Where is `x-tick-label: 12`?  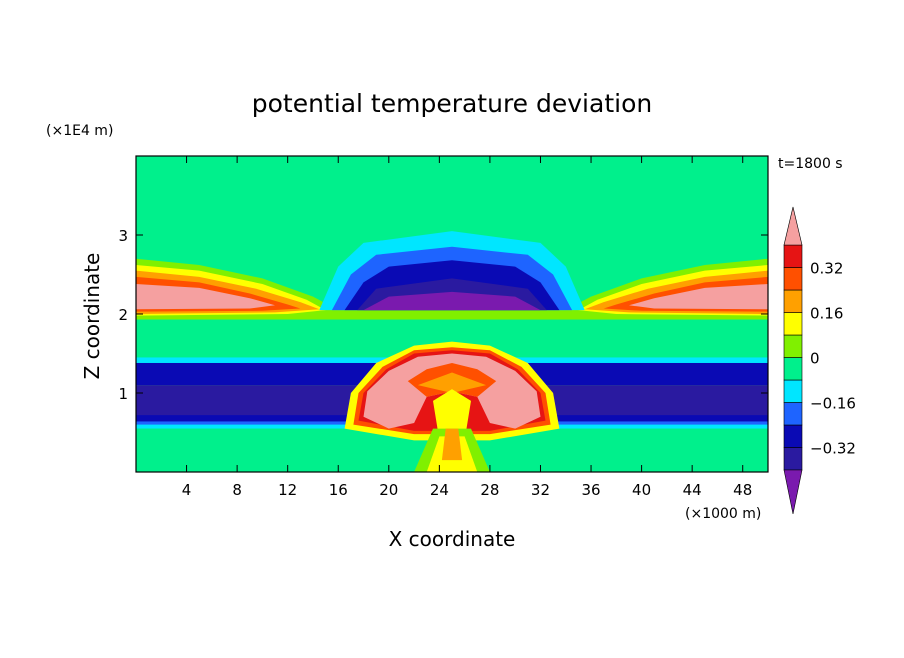 x-tick-label: 12 is located at coordinates (287, 490).